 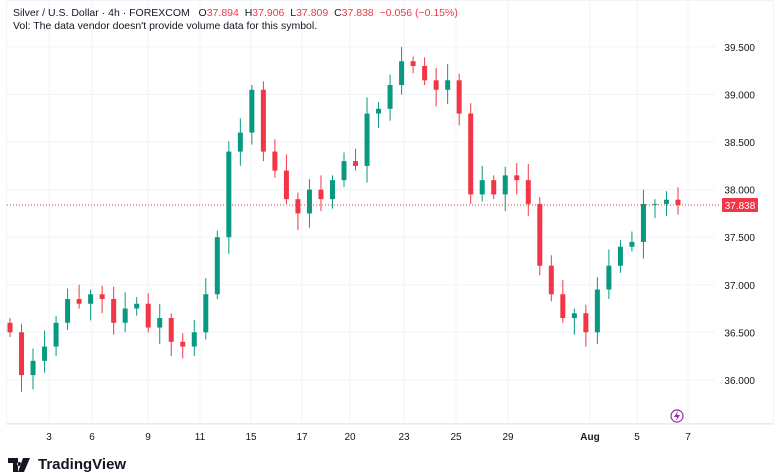 What do you see at coordinates (49, 437) in the screenshot?
I see `time-tick-label: 3` at bounding box center [49, 437].